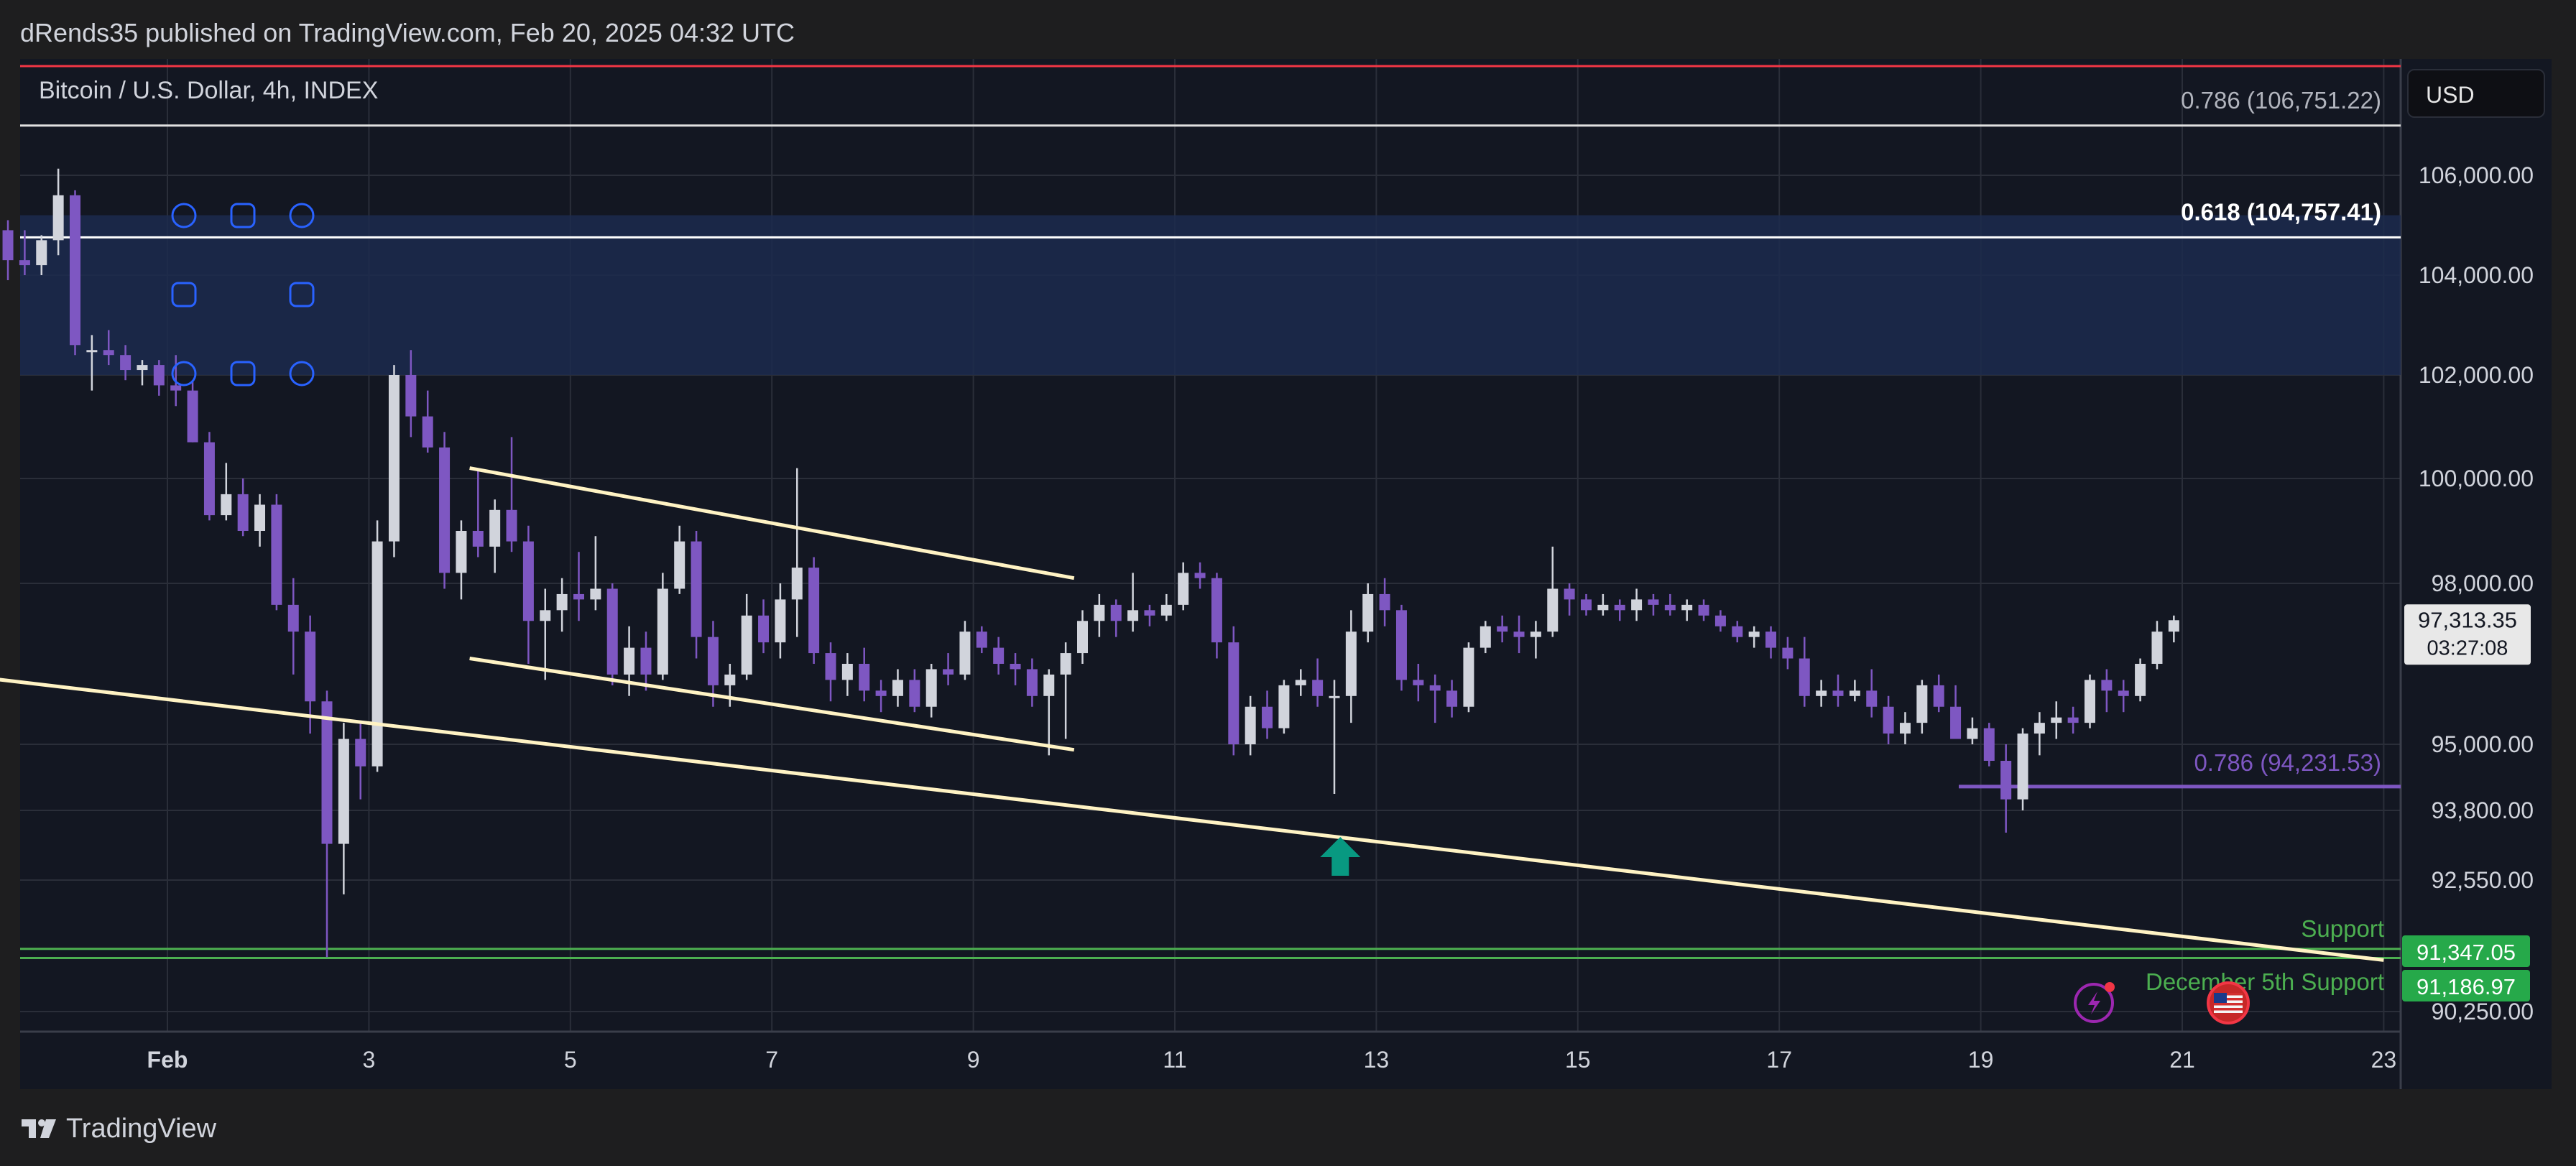  I want to click on price-axis, so click(2476, 574).